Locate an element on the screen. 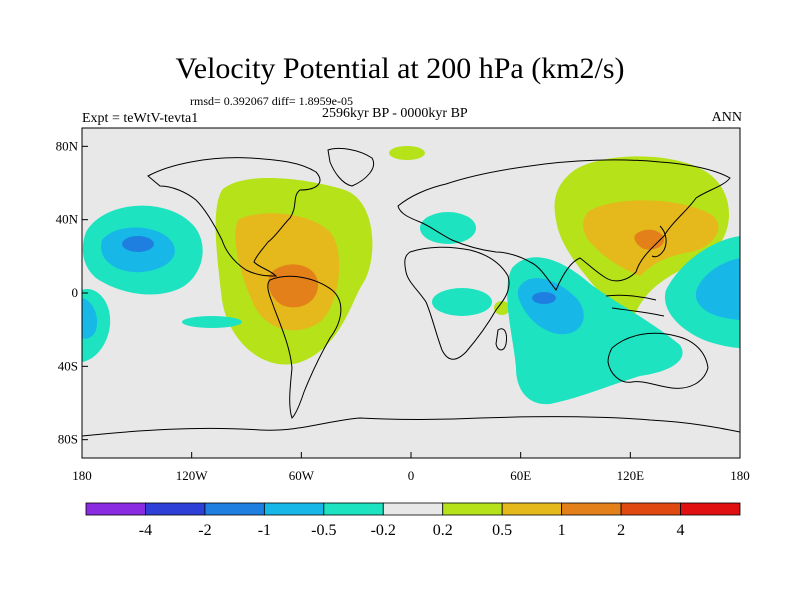  coast-australia is located at coordinates (658, 360).